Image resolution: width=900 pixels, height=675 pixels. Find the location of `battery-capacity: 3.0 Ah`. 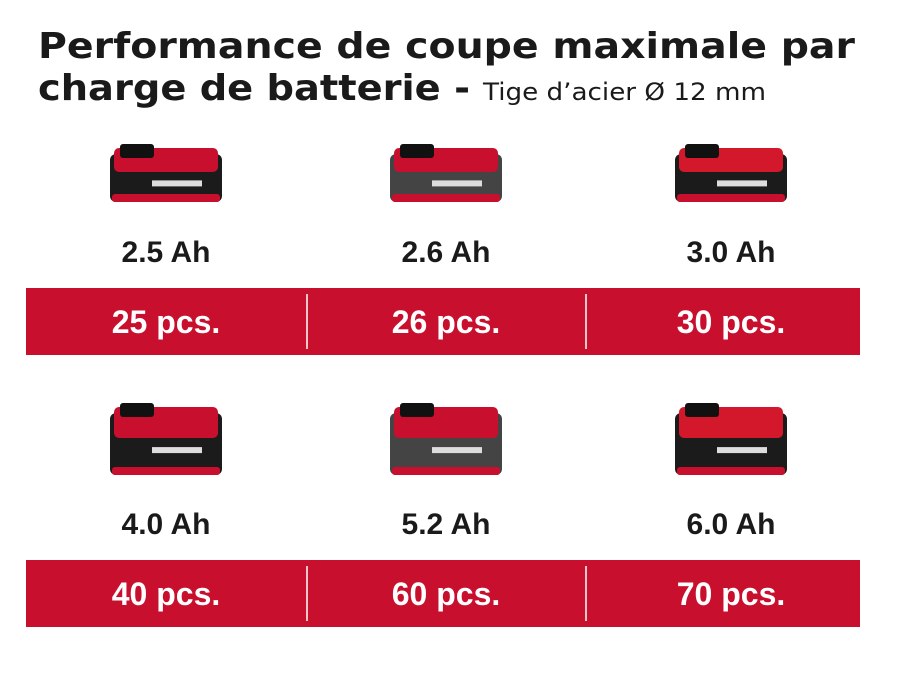

battery-capacity: 3.0 Ah is located at coordinates (731, 252).